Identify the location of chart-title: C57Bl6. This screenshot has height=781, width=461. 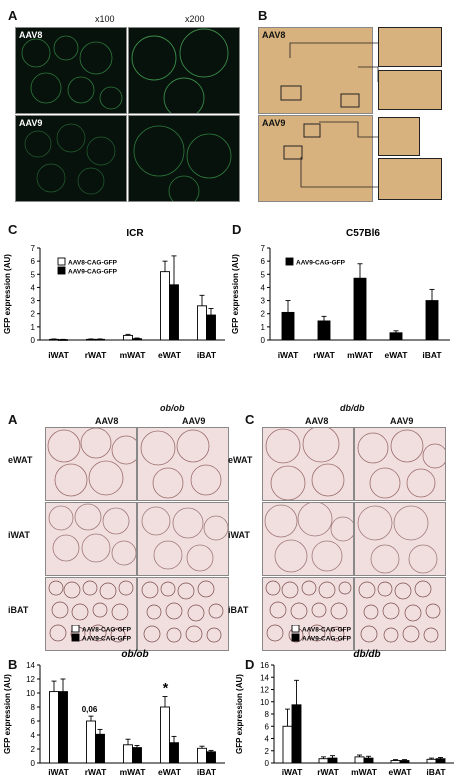
(363, 233).